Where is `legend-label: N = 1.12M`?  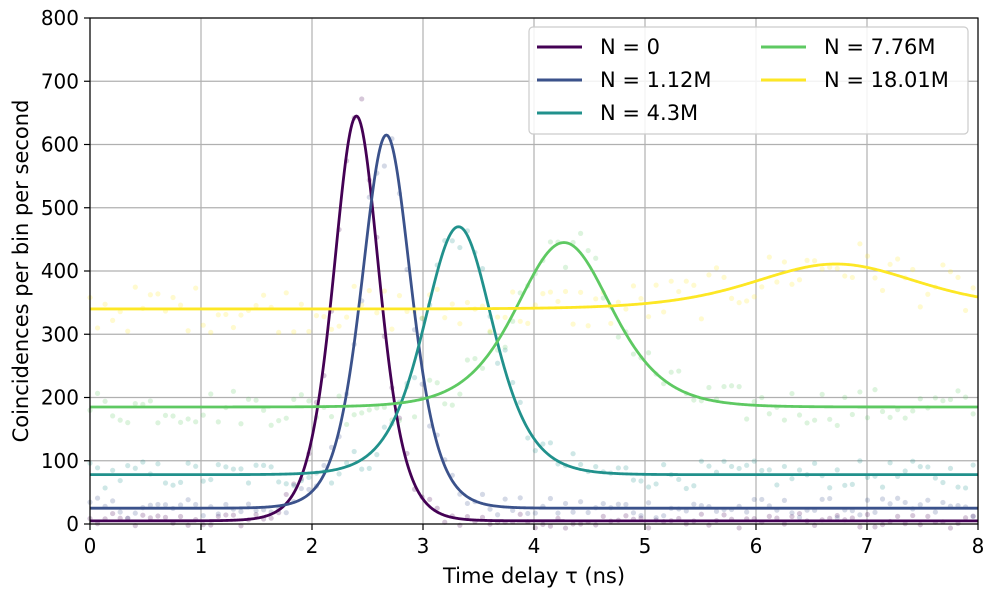 legend-label: N = 1.12M is located at coordinates (656, 80).